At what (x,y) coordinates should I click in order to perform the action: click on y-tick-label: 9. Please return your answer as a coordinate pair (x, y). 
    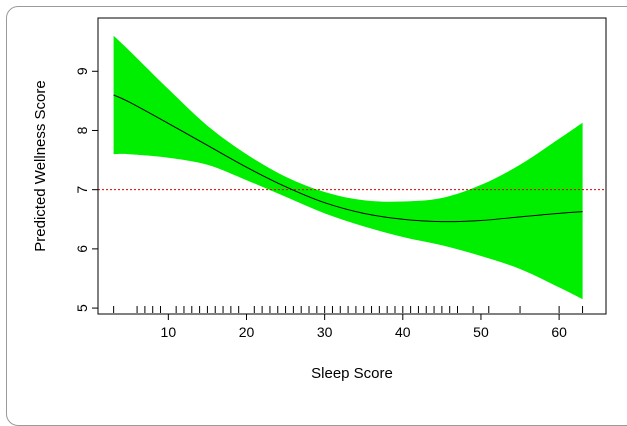
    Looking at the image, I should click on (82, 71).